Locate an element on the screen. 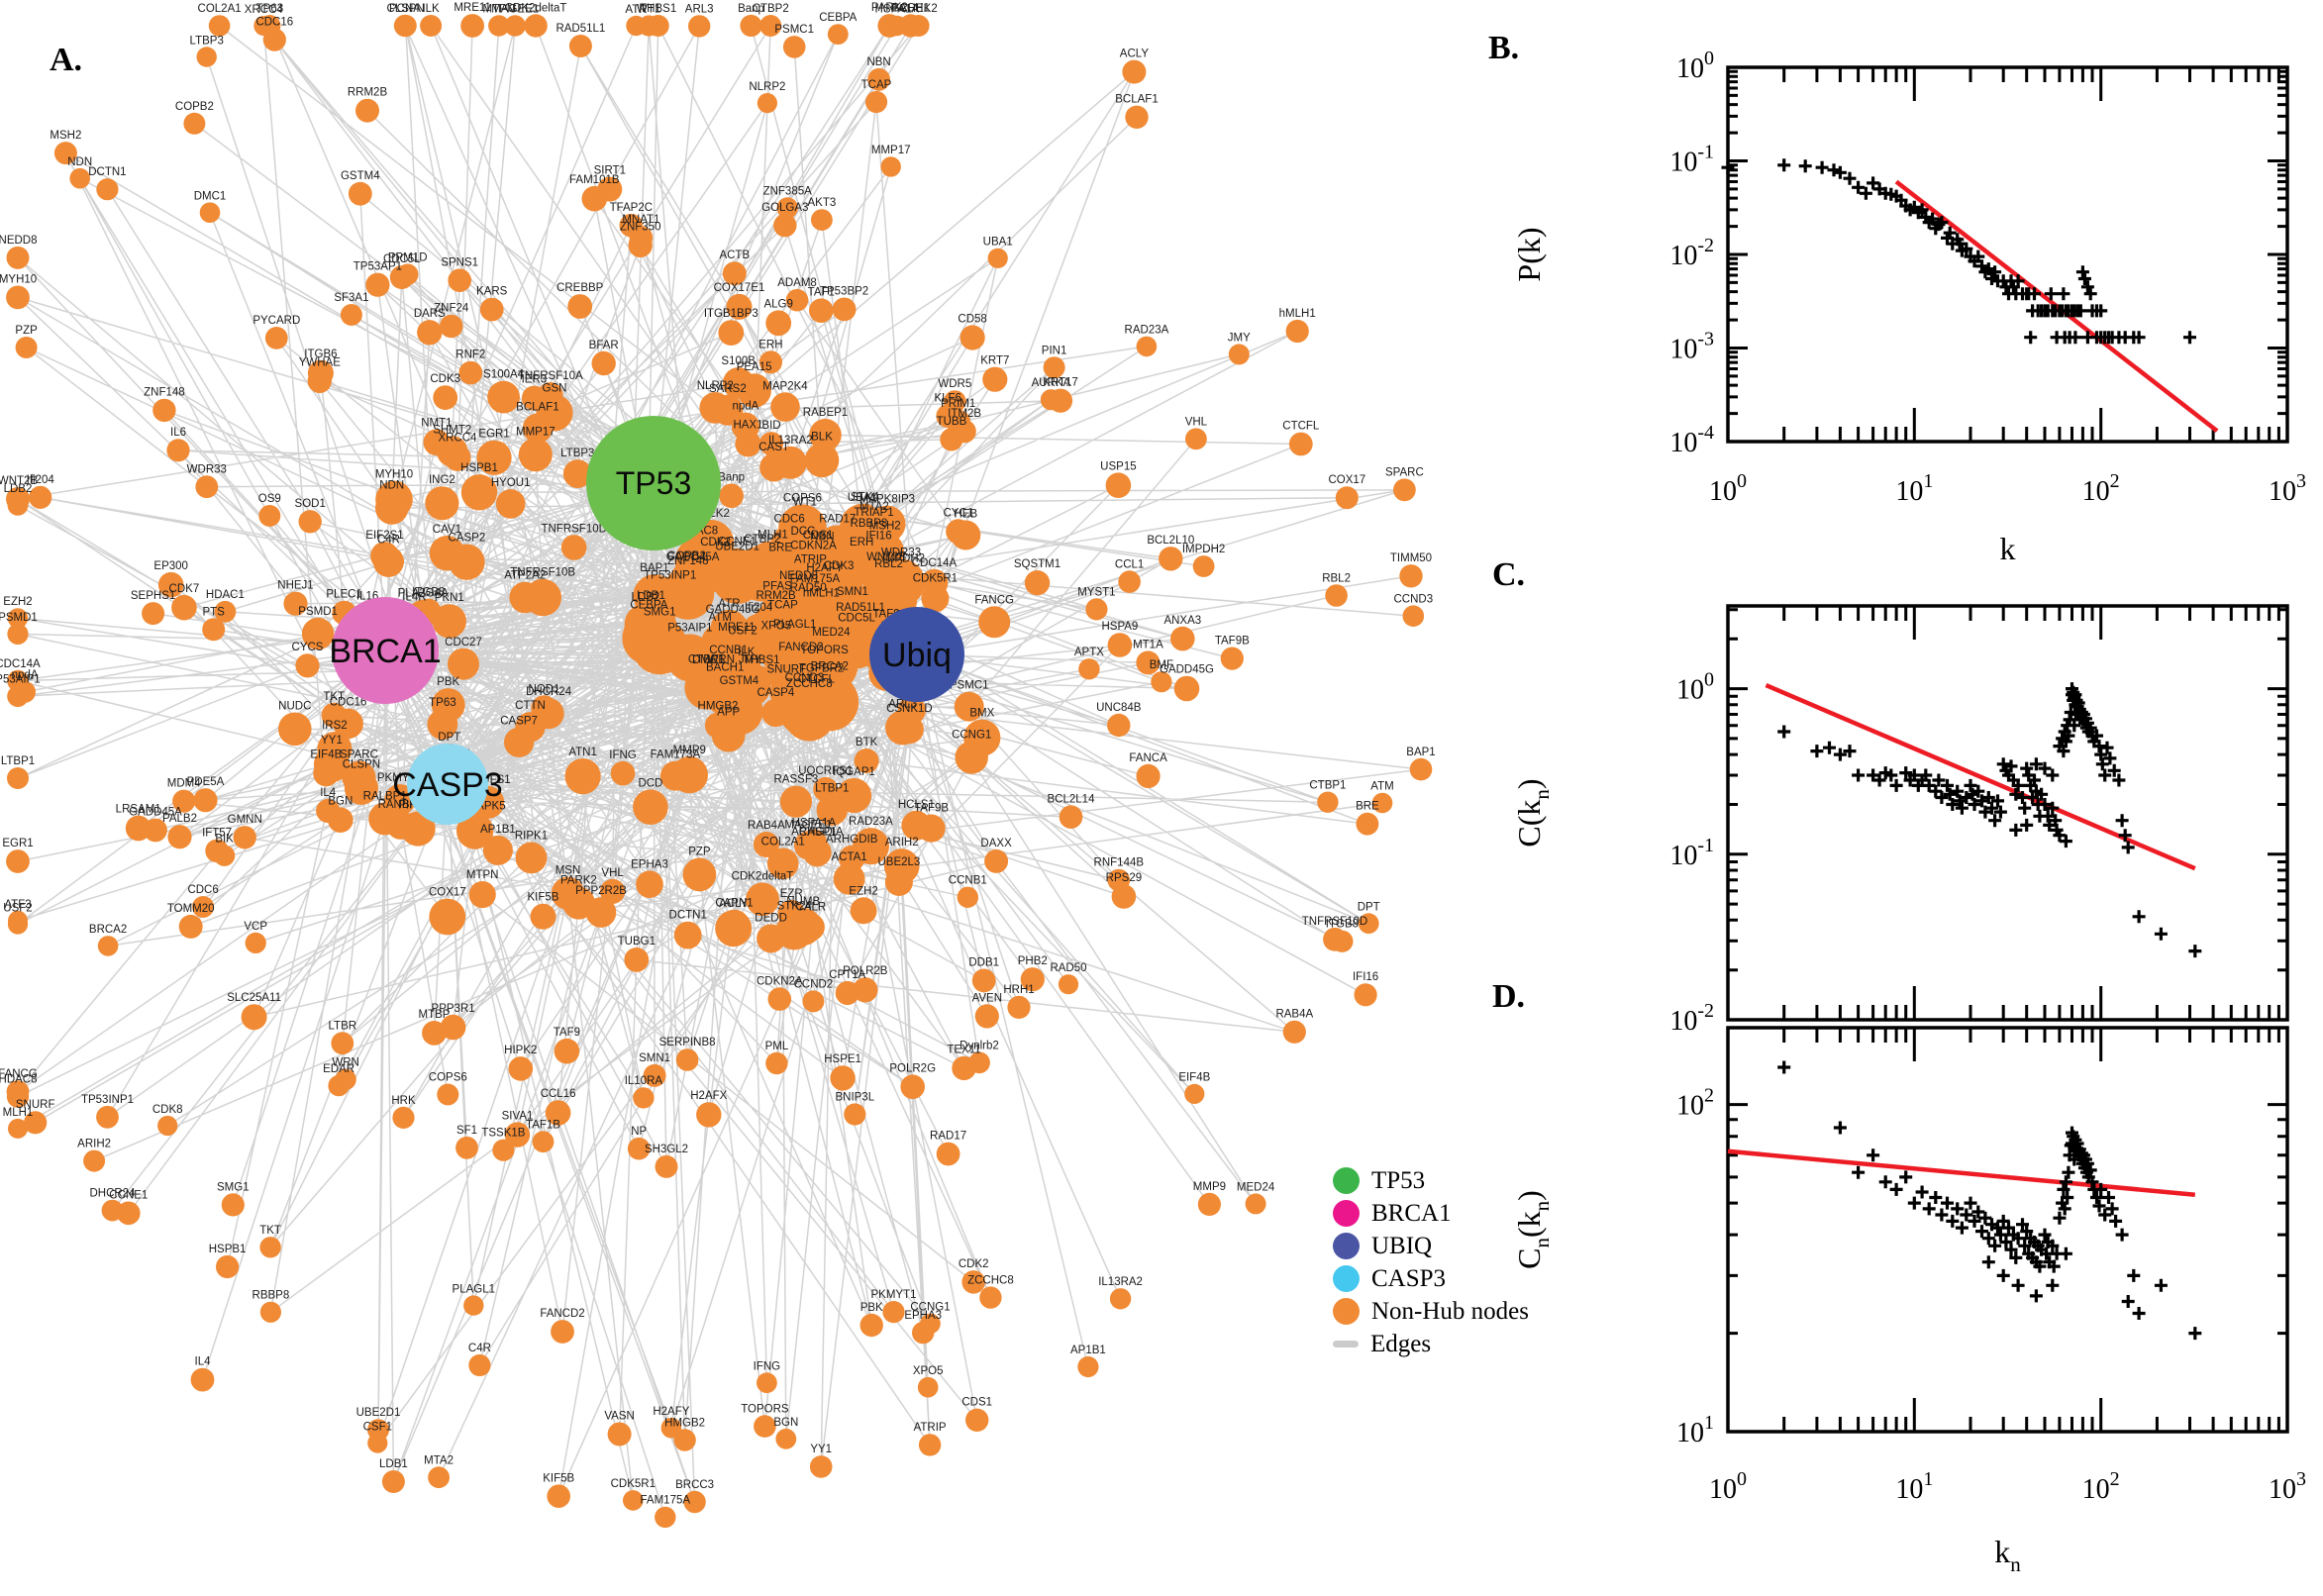 The height and width of the screenshot is (1596, 2323). network-node-label: GOLGA3 is located at coordinates (784, 208).